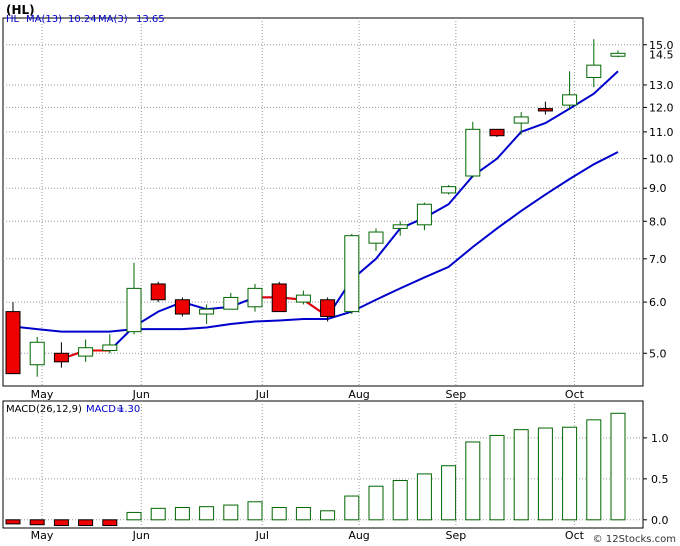  Describe the element at coordinates (44, 409) in the screenshot. I see `macd-legend-label: MACD(26,12,9)` at that location.